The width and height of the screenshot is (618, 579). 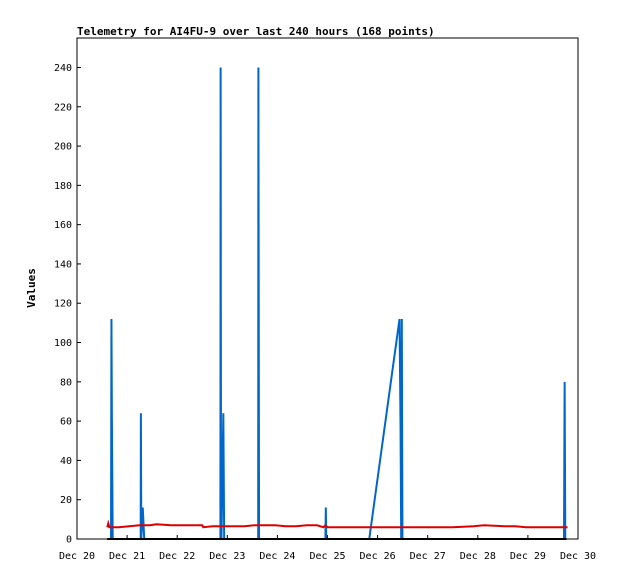 I want to click on y-tick-label: 20, so click(x=66, y=500).